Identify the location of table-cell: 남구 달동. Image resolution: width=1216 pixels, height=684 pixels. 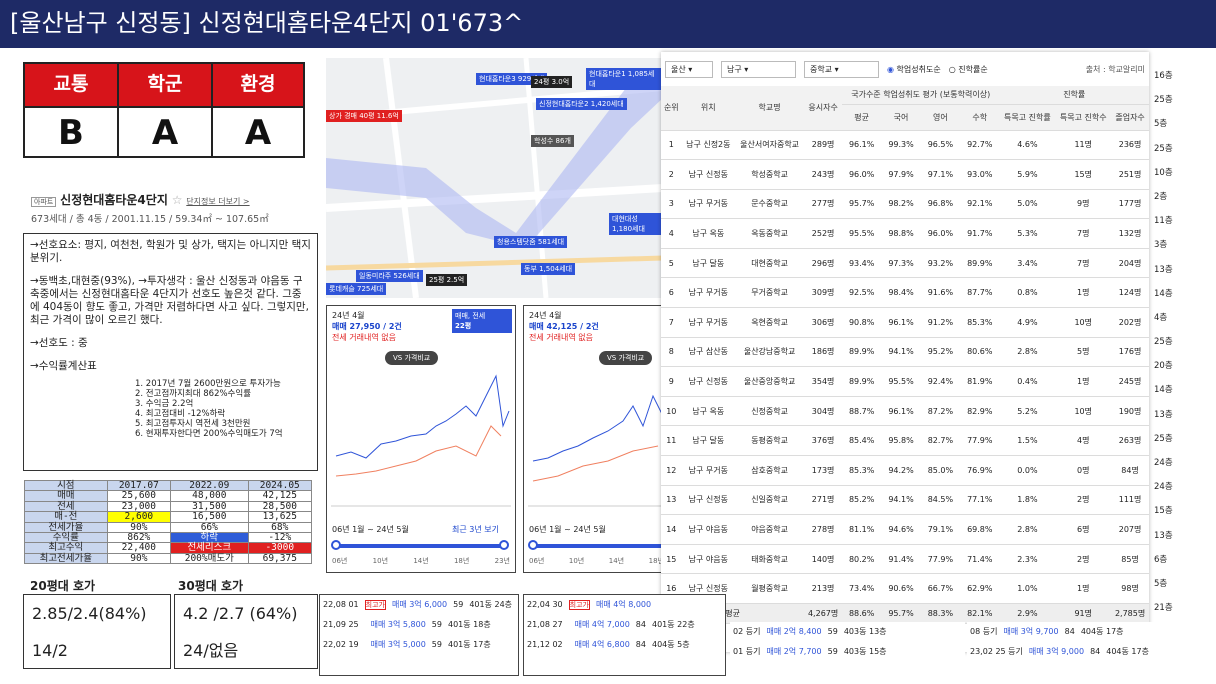
(708, 263).